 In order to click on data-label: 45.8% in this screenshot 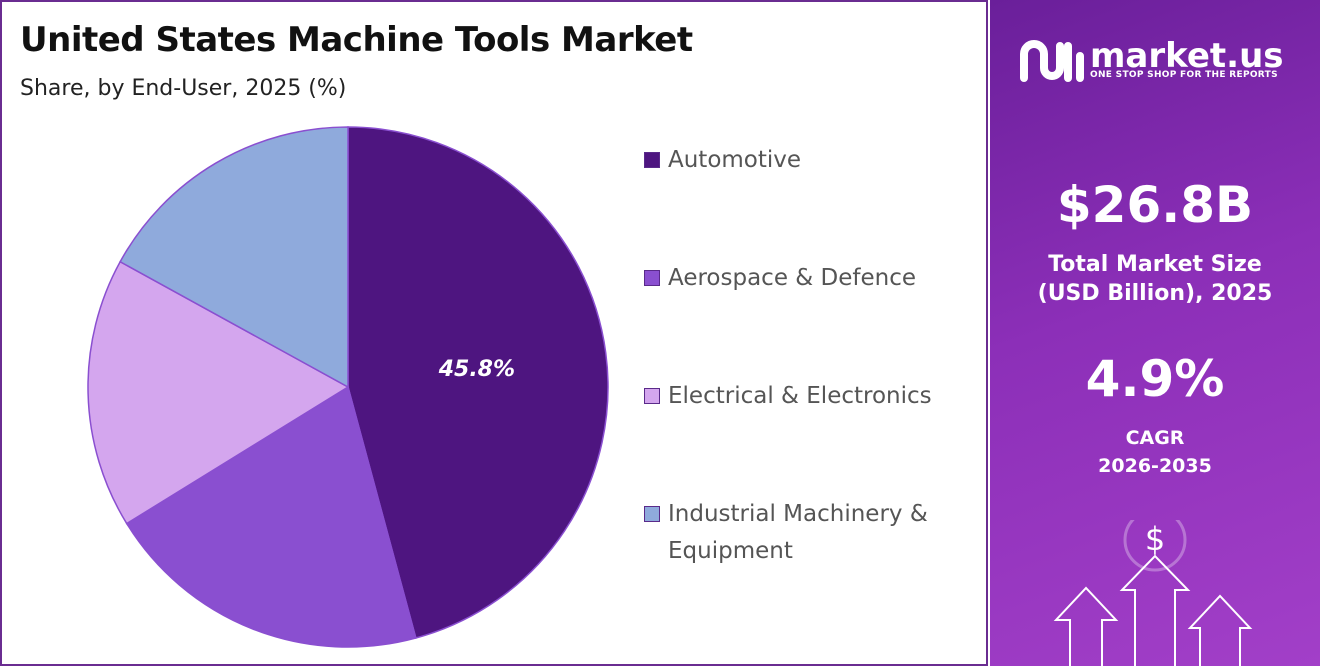, I will do `click(476, 369)`.